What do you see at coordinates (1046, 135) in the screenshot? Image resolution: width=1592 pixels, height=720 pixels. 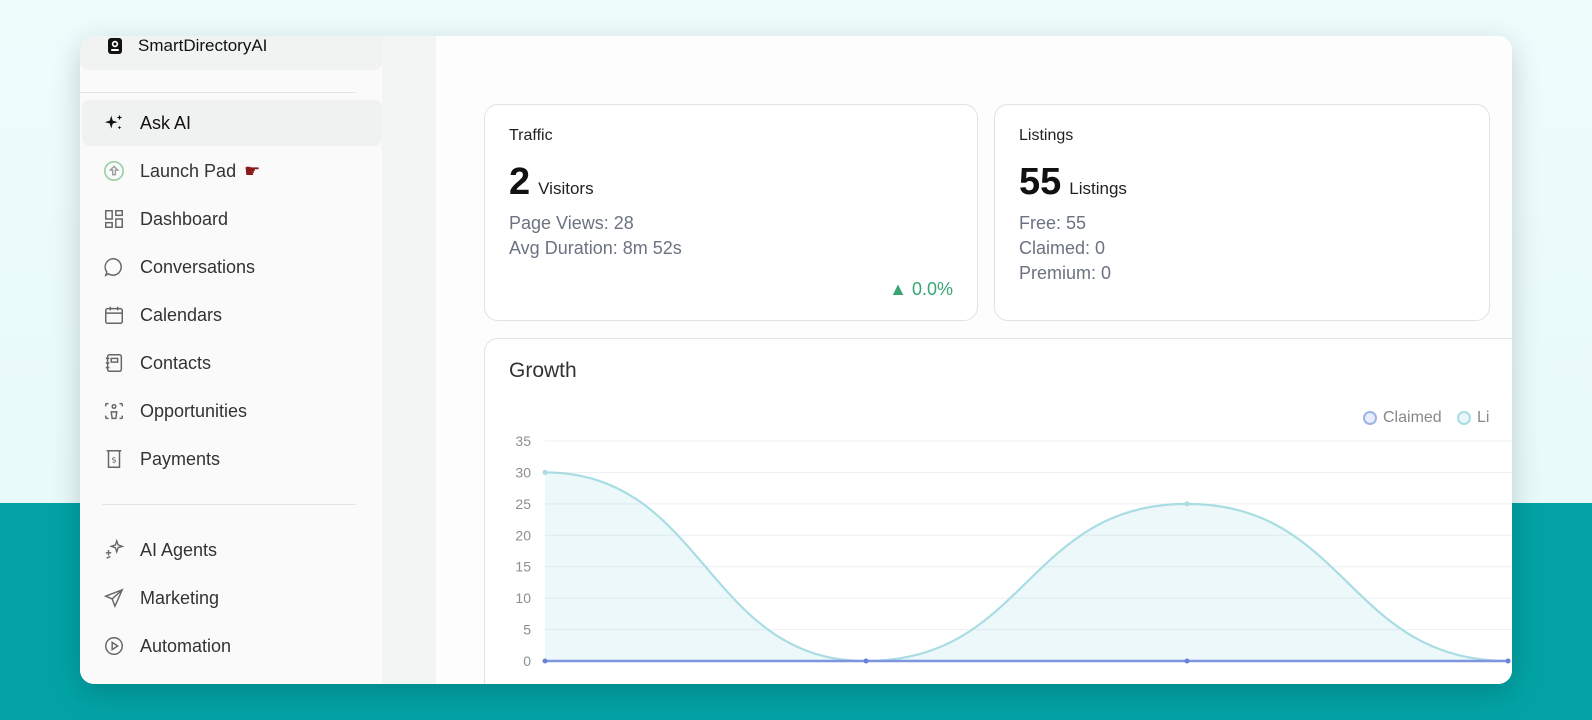 I see `card-title: Listings` at bounding box center [1046, 135].